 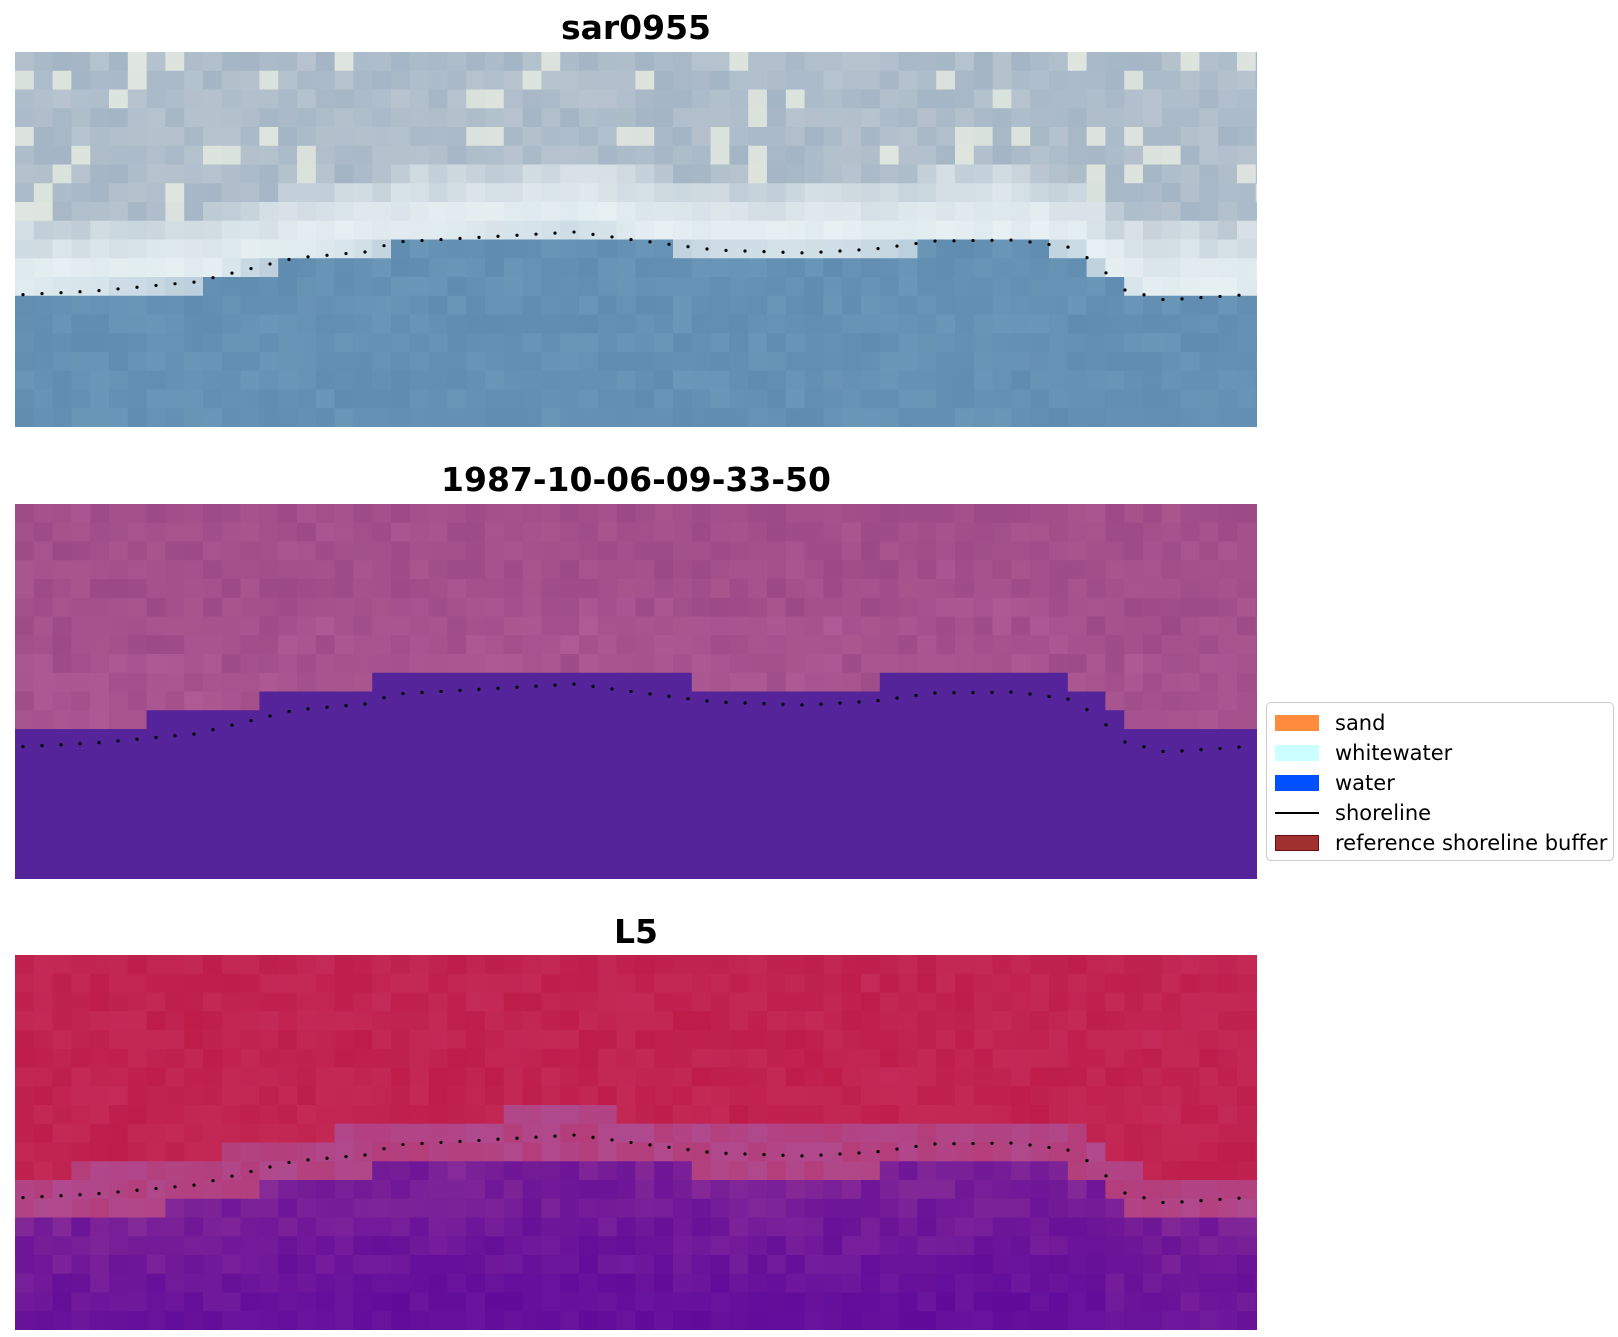 What do you see at coordinates (1297, 723) in the screenshot?
I see `sand-swatch` at bounding box center [1297, 723].